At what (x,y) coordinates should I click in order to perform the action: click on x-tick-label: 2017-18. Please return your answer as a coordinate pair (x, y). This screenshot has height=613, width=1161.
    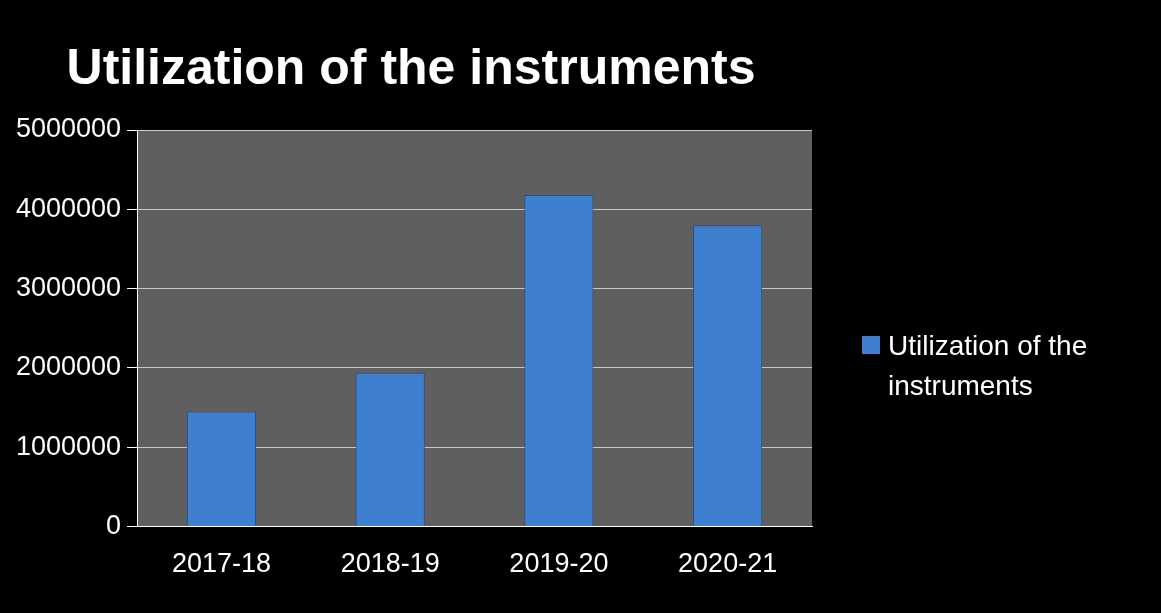
    Looking at the image, I should click on (221, 563).